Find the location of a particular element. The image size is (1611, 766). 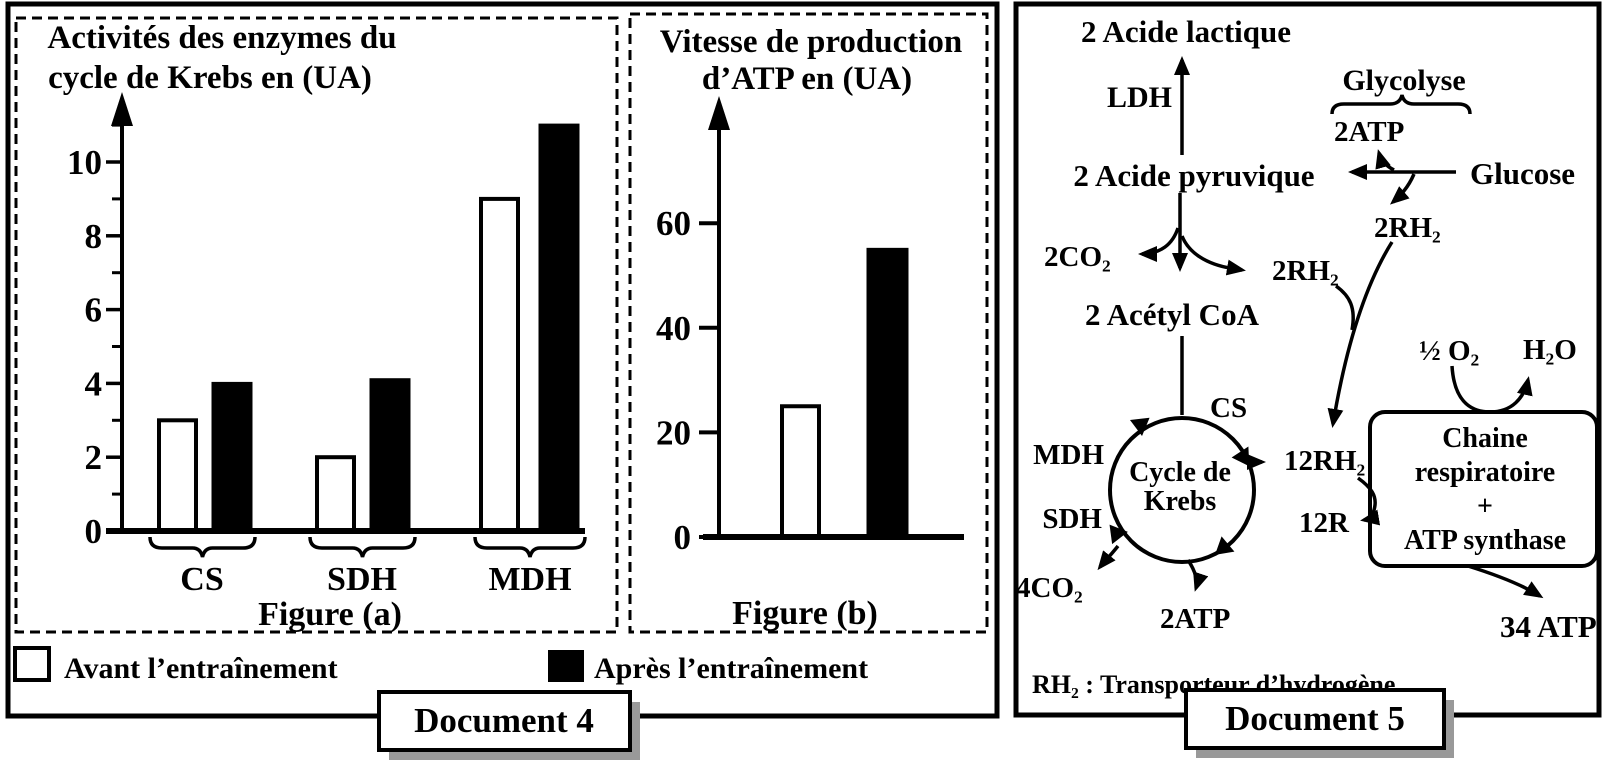

node-atp2-krebs: 2ATP is located at coordinates (1195, 619).